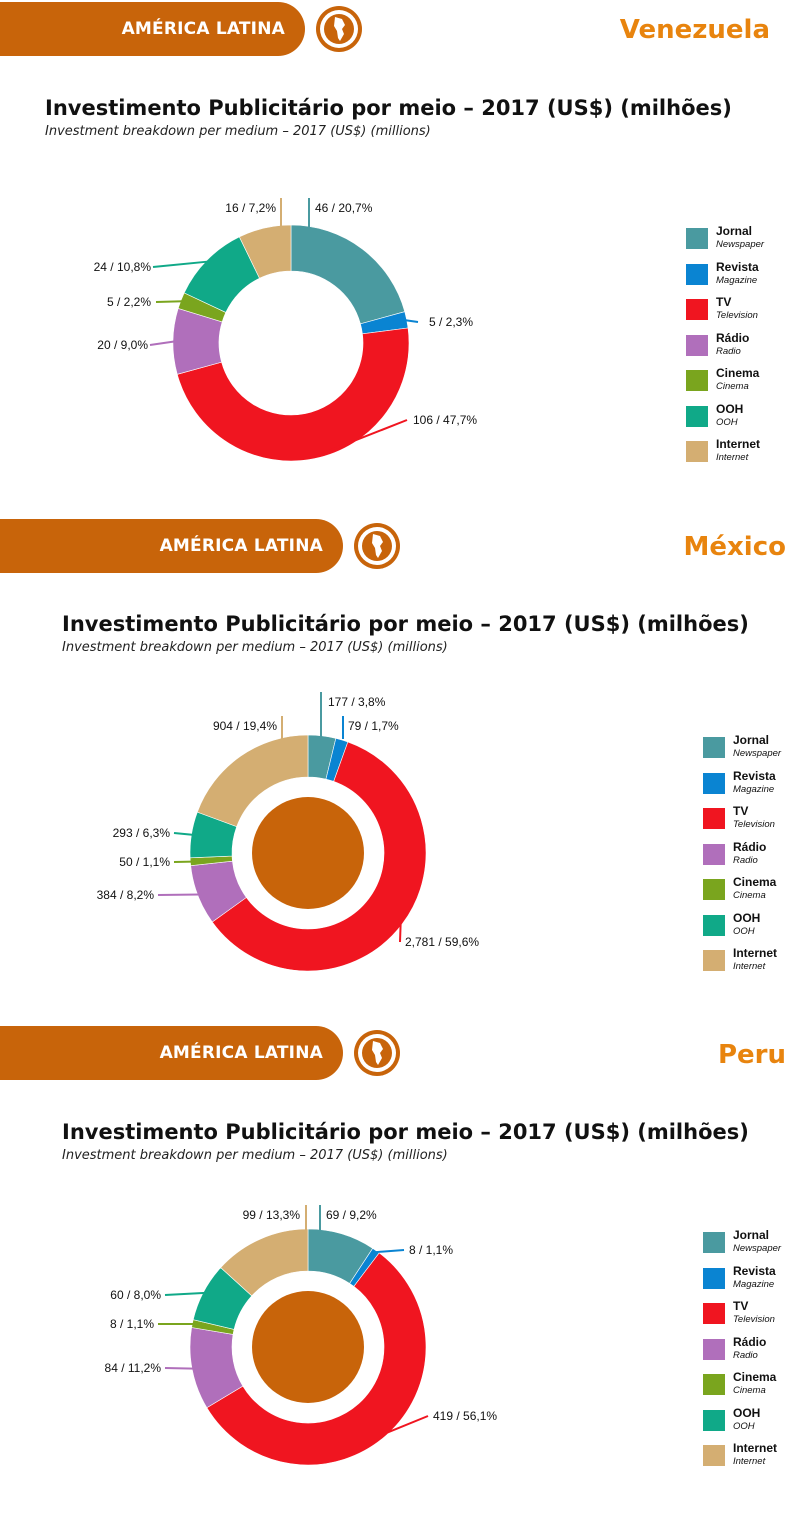 The image size is (800, 1522). I want to click on data-label-revista: 5 / 2,3%, so click(451, 322).